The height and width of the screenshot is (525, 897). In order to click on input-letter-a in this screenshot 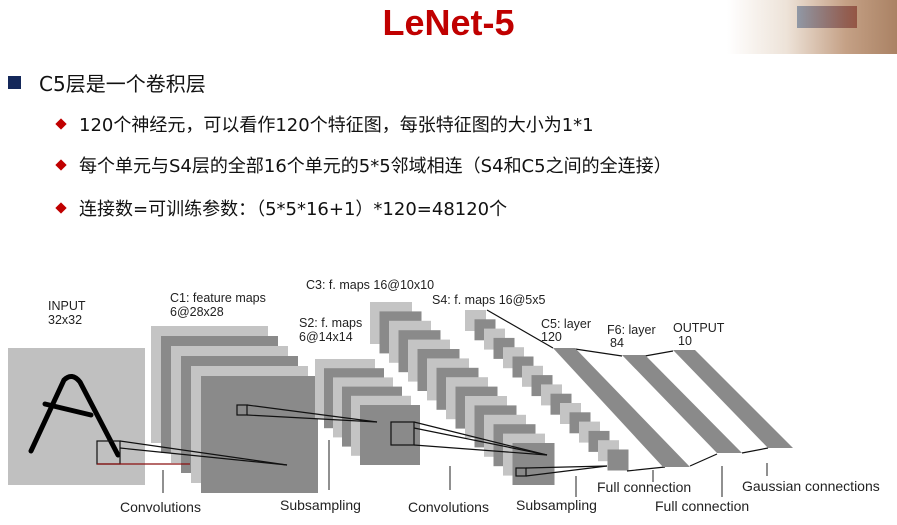, I will do `click(74, 416)`.